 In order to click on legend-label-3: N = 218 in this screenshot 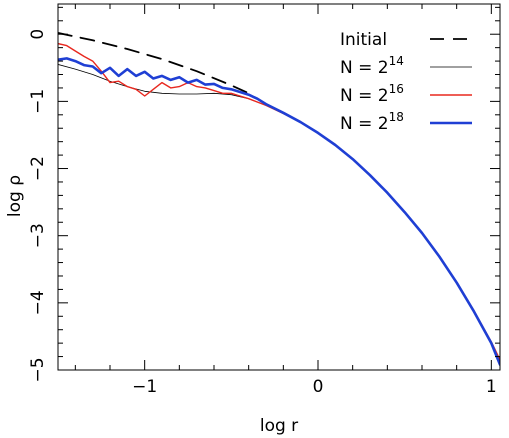, I will do `click(372, 122)`.